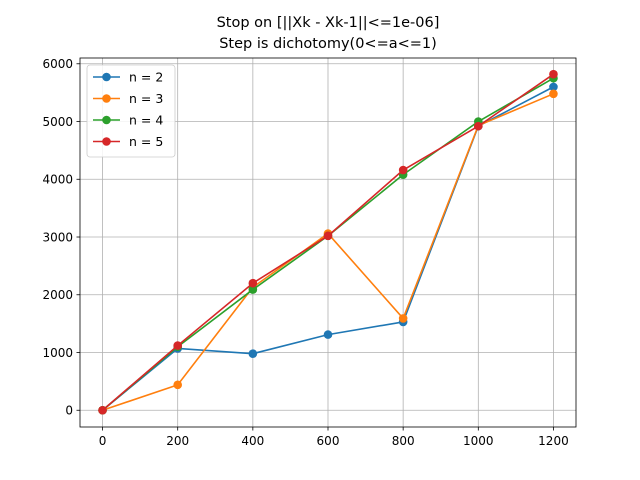  What do you see at coordinates (146, 77) in the screenshot?
I see `legend-label: n = 2` at bounding box center [146, 77].